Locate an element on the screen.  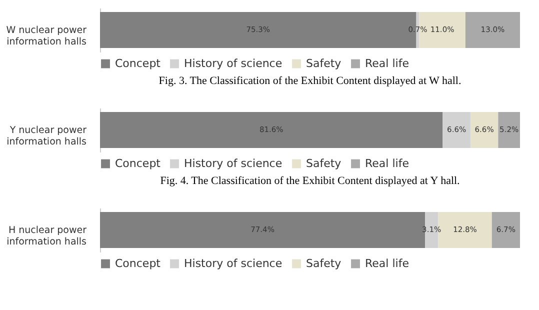
y-tick-label: W nuclear power information halls is located at coordinates (46, 36).